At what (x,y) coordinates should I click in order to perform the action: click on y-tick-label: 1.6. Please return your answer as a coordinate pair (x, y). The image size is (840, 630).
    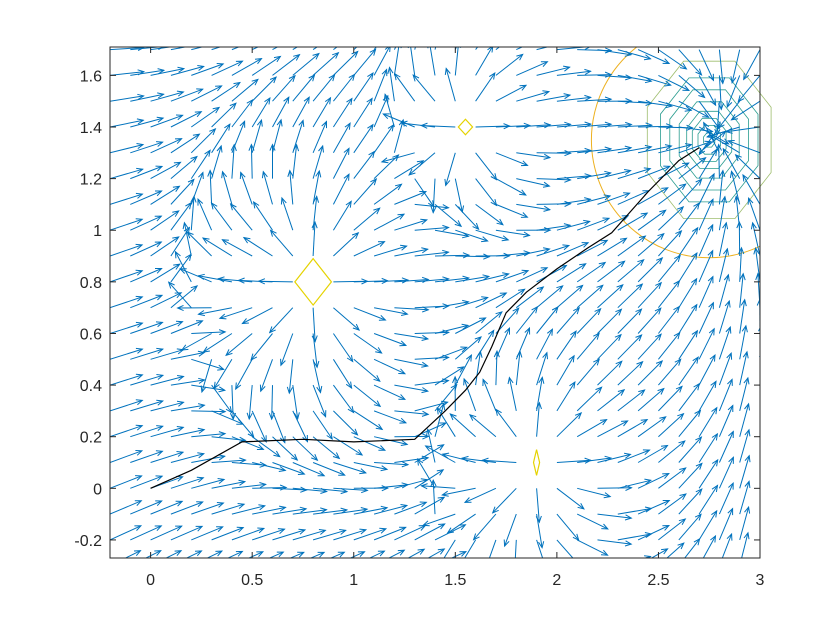
    Looking at the image, I should click on (91, 76).